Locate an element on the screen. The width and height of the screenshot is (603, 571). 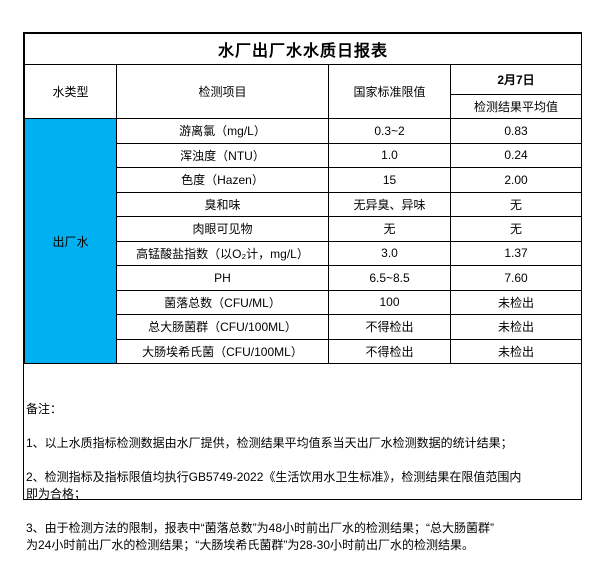
cell-item: 肉眼可见物 is located at coordinates (222, 229).